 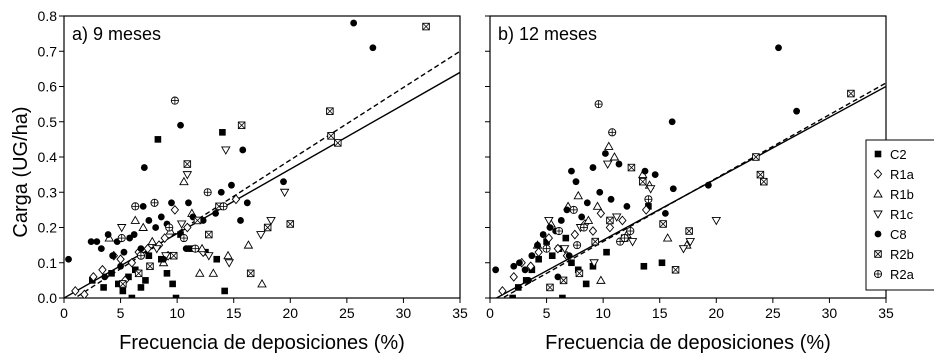 I want to click on legend-marker-R2b, so click(x=878, y=254).